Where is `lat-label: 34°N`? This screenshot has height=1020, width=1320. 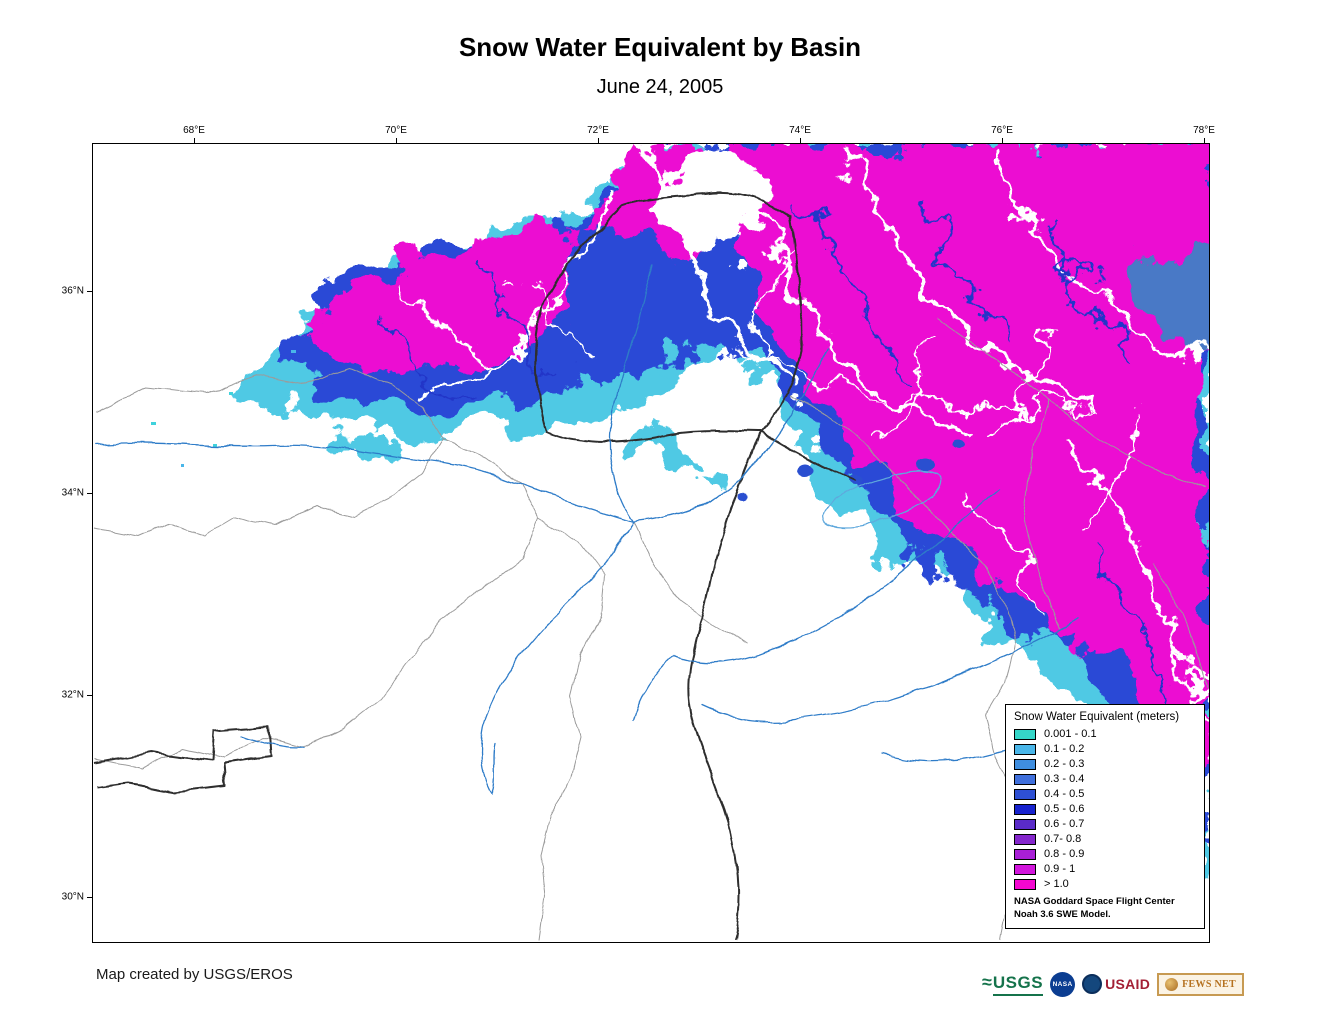
lat-label: 34°N is located at coordinates (72, 493).